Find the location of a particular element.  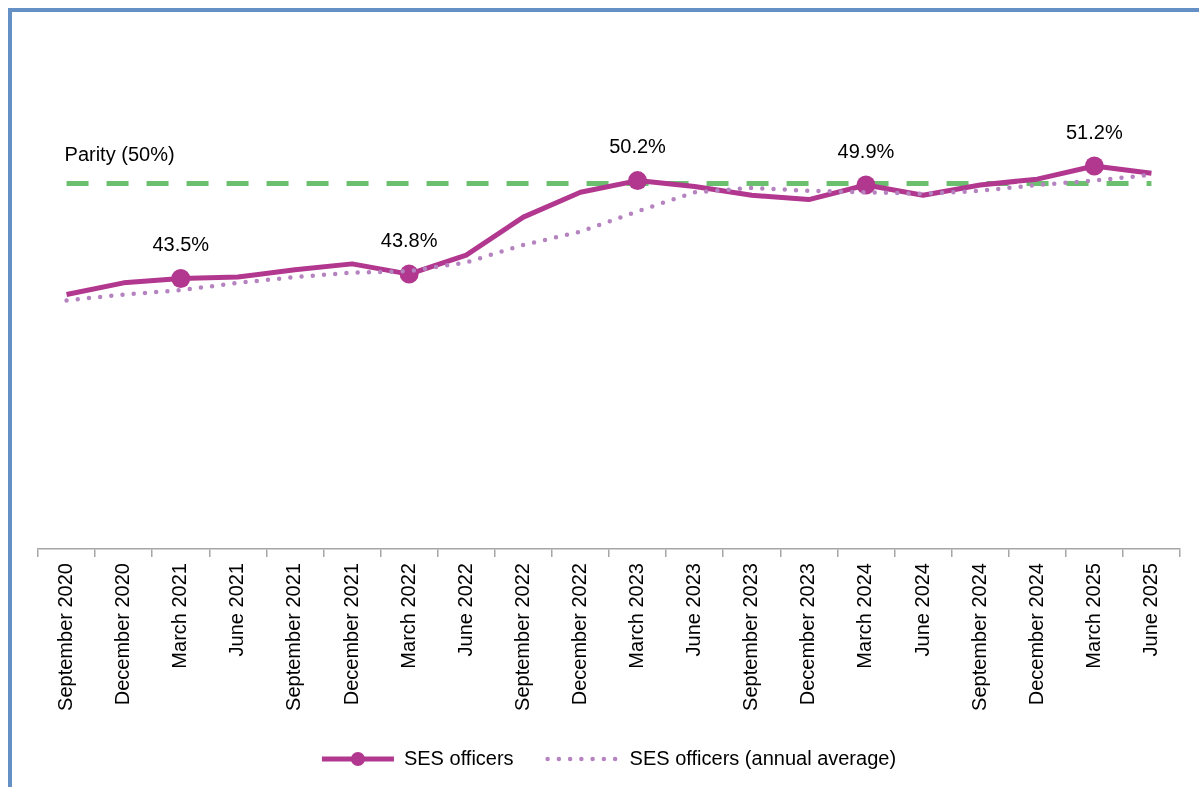

data-label: 50.2% is located at coordinates (638, 146).